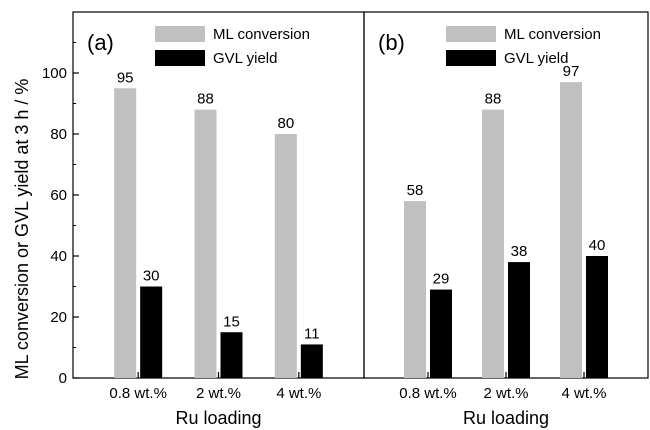 This screenshot has height=430, width=650. What do you see at coordinates (151, 276) in the screenshot?
I see `data-label: 30` at bounding box center [151, 276].